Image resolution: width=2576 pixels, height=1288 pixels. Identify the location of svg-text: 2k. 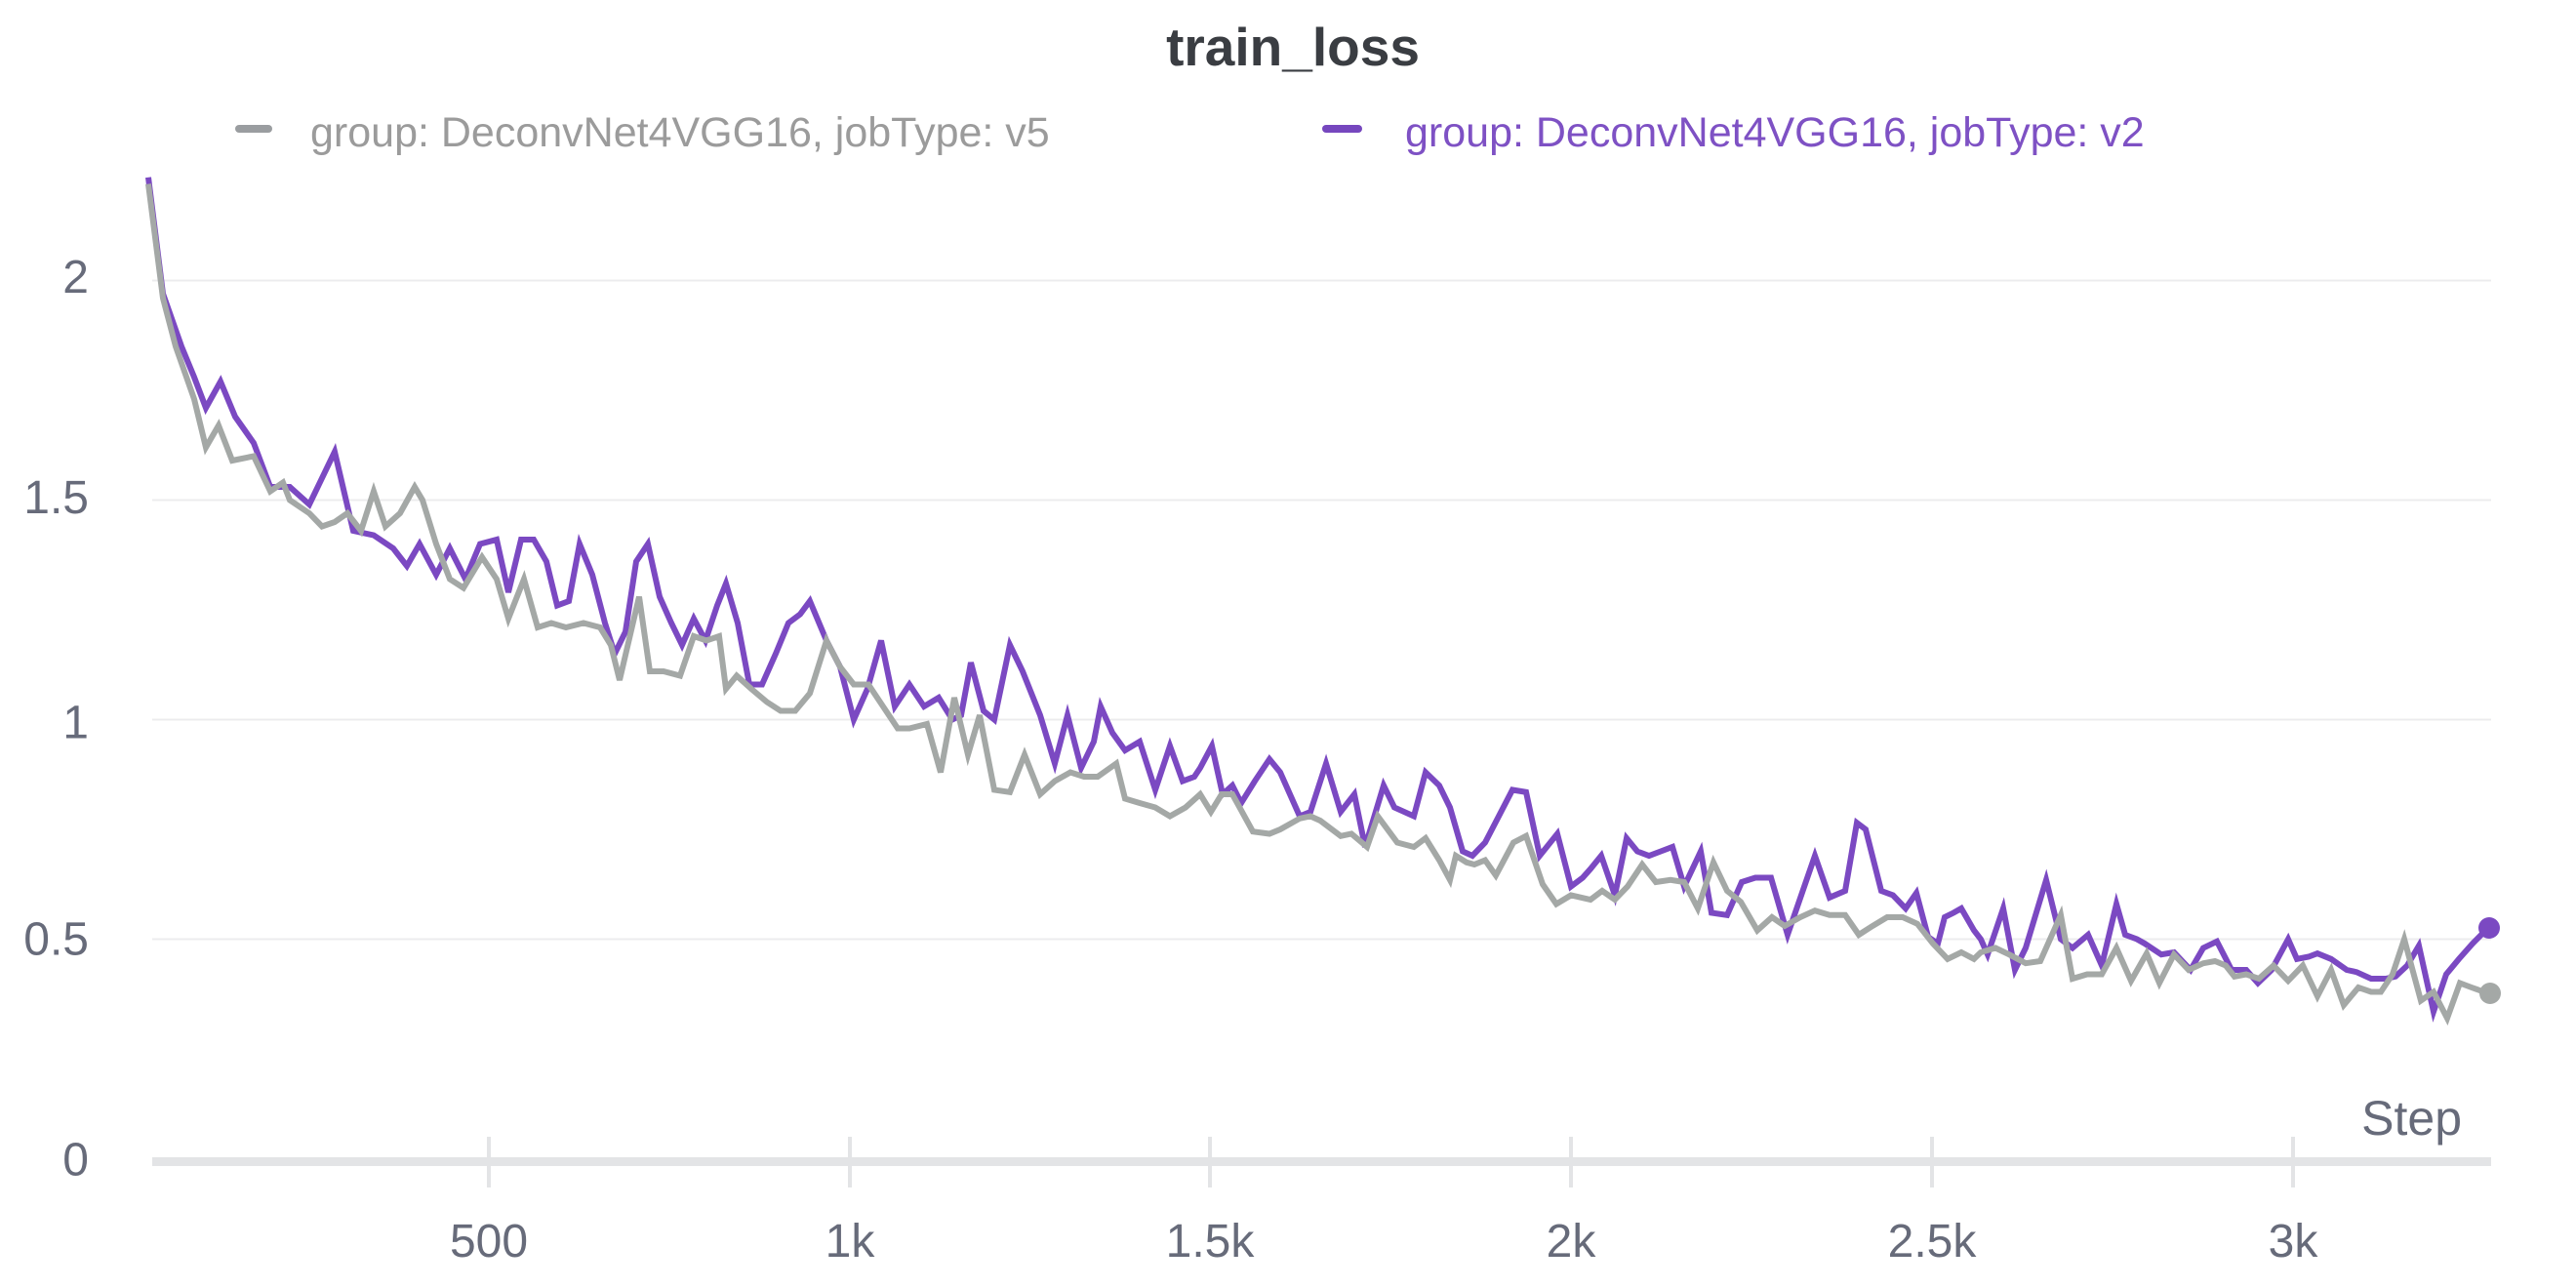
(1572, 1242).